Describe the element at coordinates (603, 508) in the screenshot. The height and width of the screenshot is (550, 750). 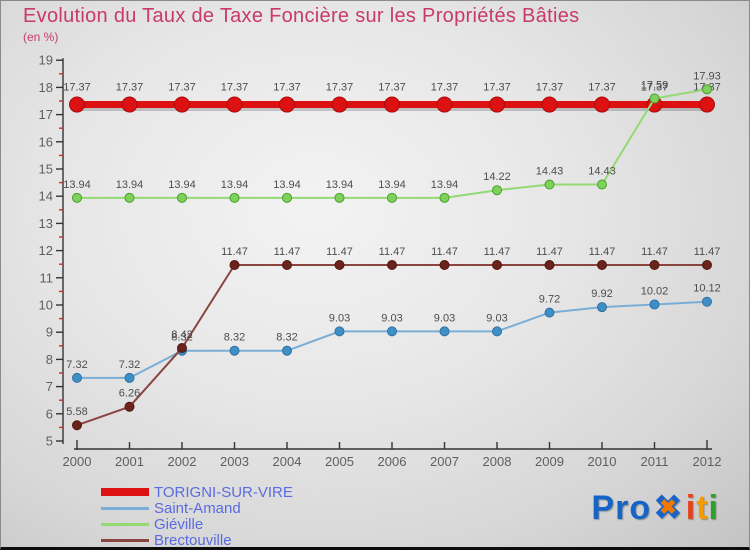
I see `logo-letter: P` at that location.